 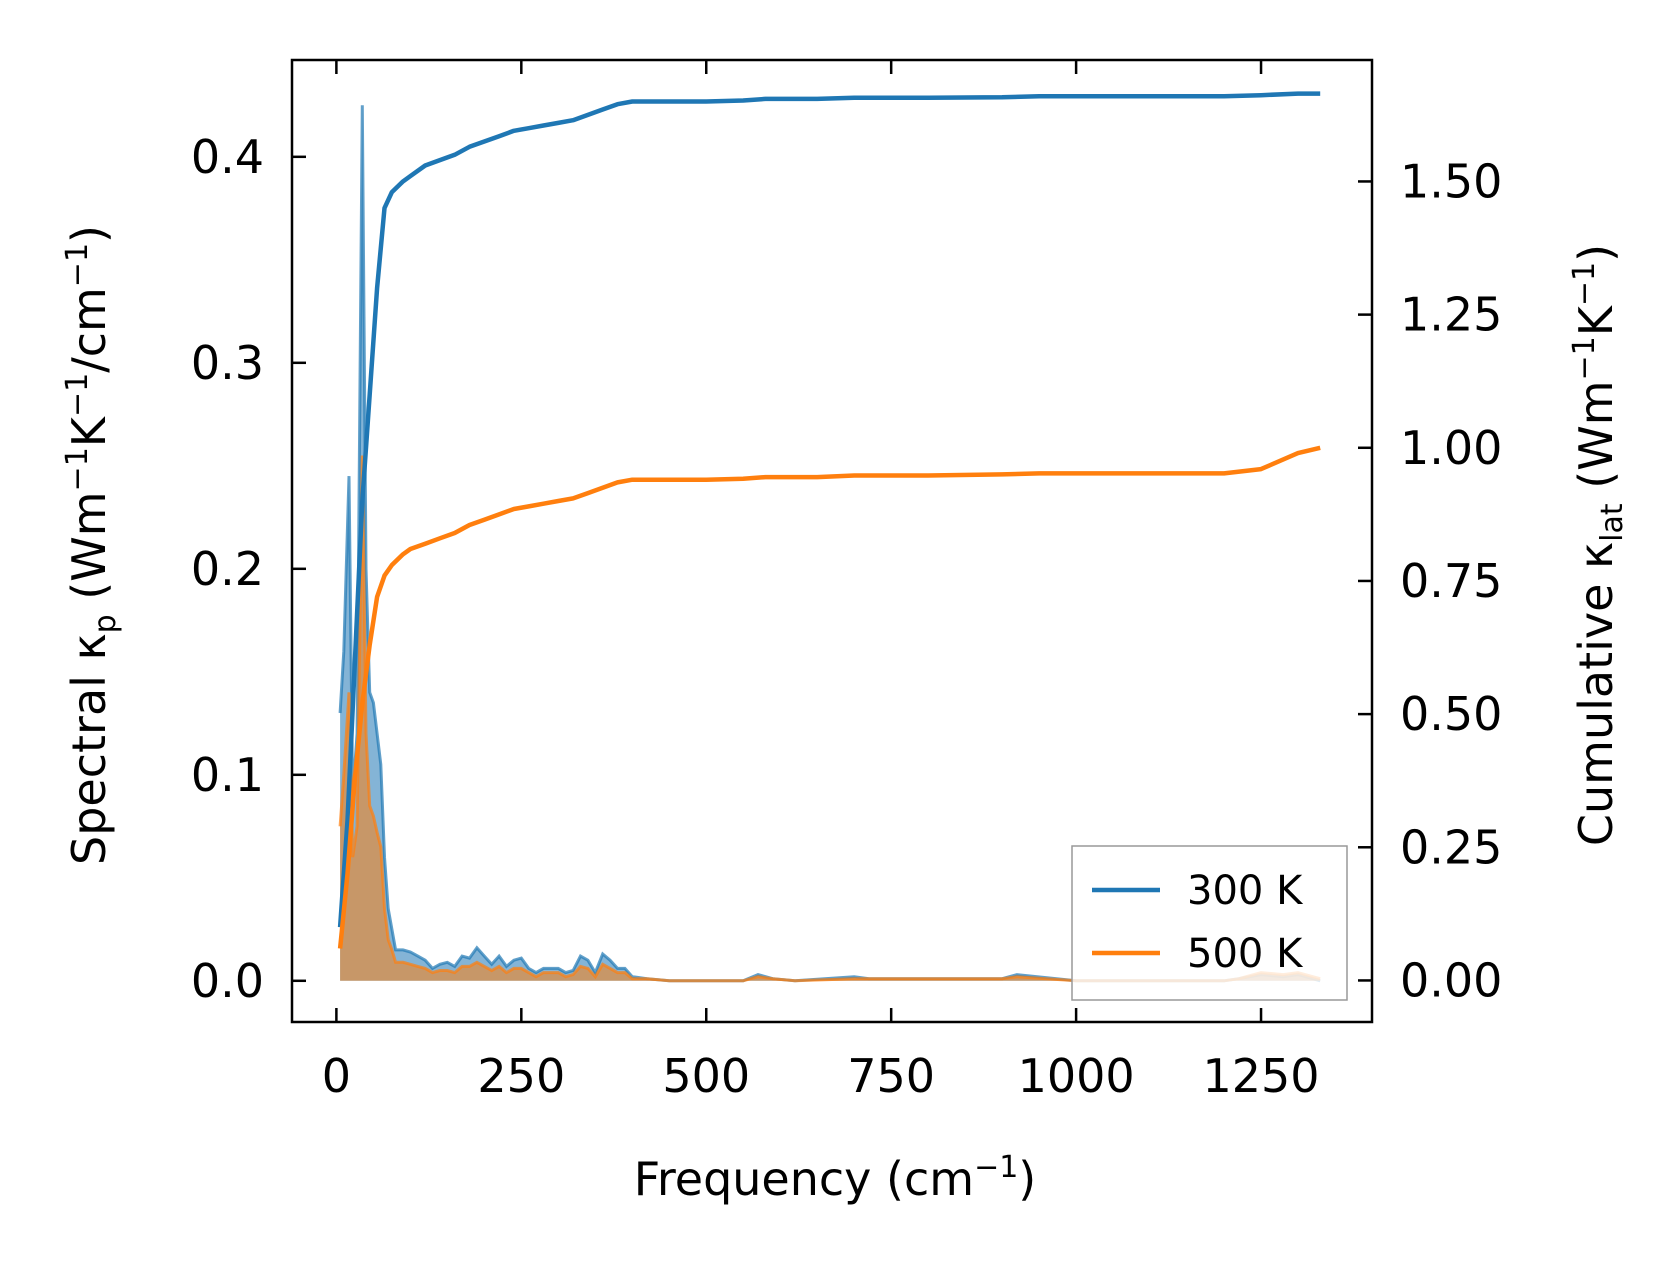 I want to click on legend: 300 K 500 K, so click(x=1209, y=923).